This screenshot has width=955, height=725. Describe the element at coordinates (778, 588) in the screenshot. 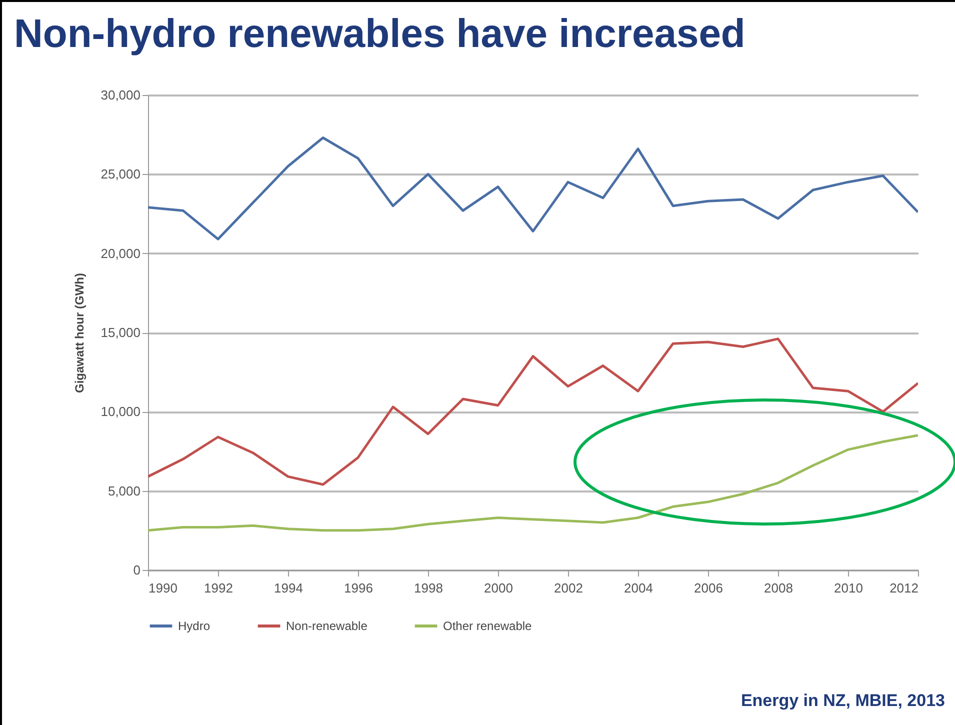

I see `x-tick-label: 2008` at that location.